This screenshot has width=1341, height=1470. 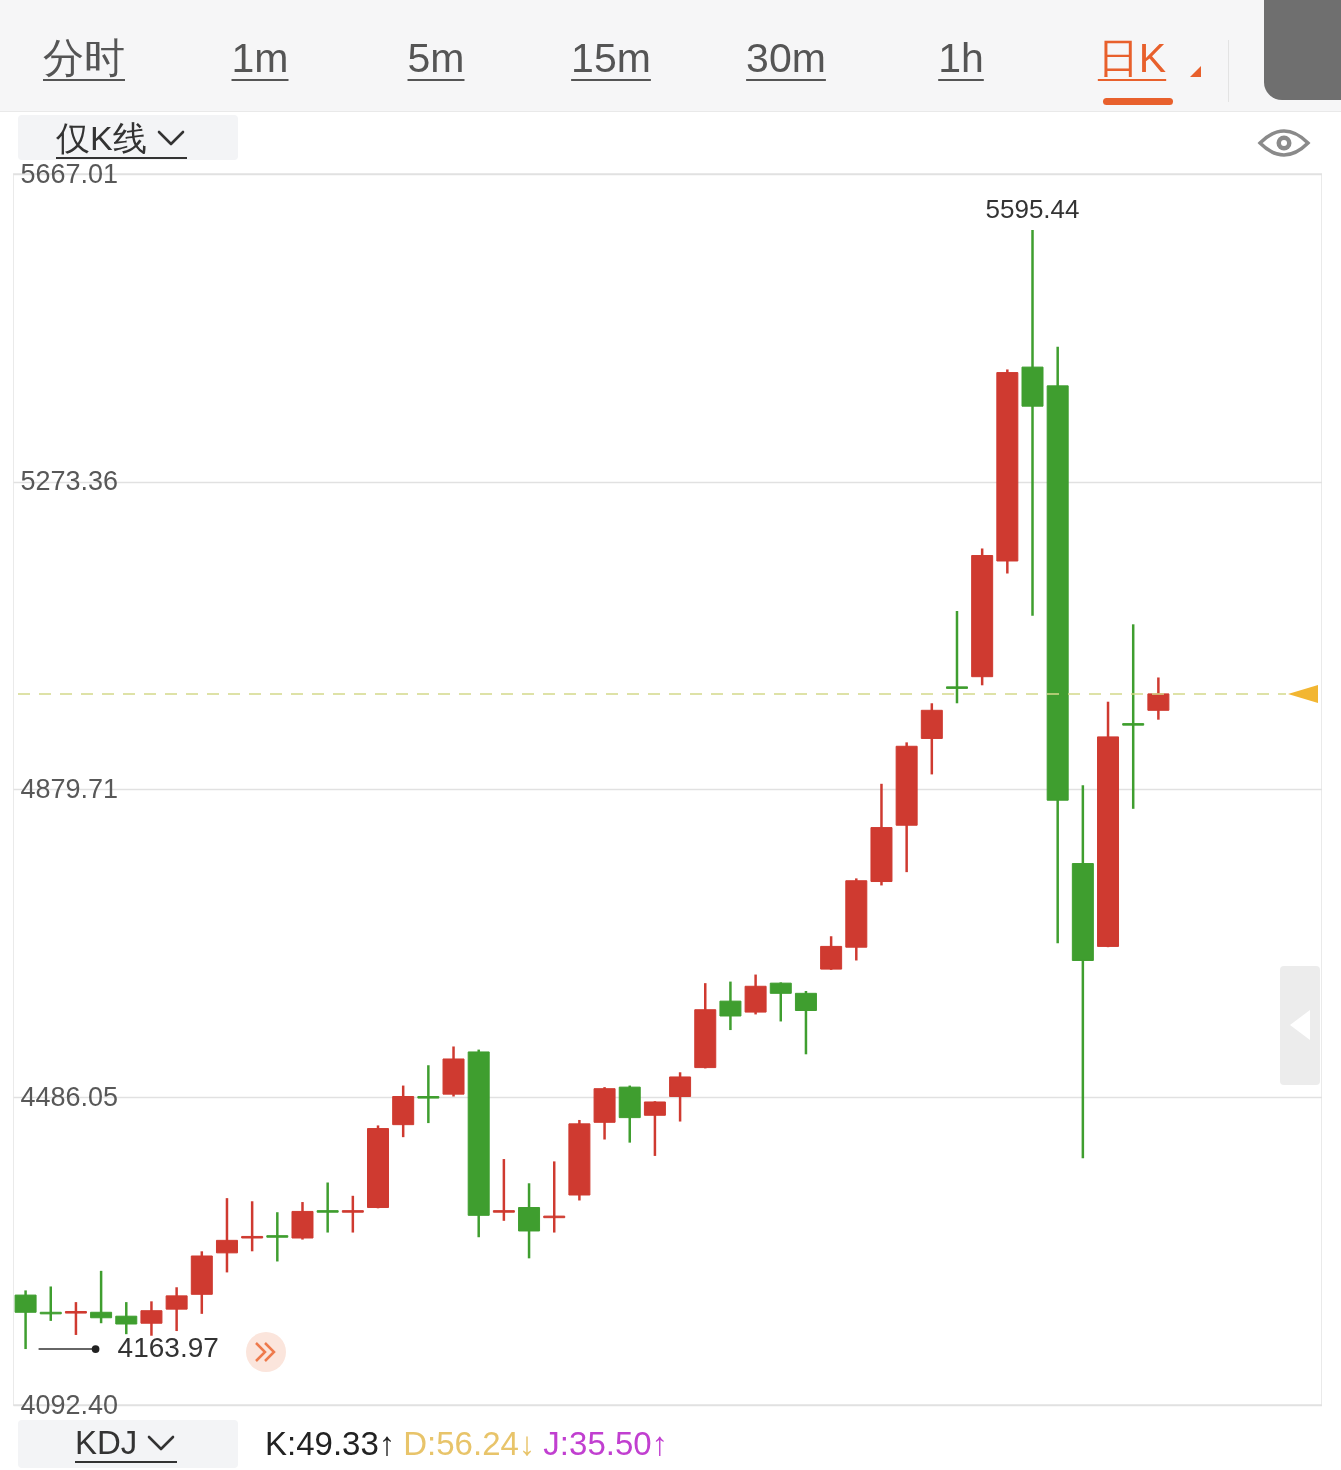 I want to click on y-tick-label: 5273.36, so click(x=69, y=481).